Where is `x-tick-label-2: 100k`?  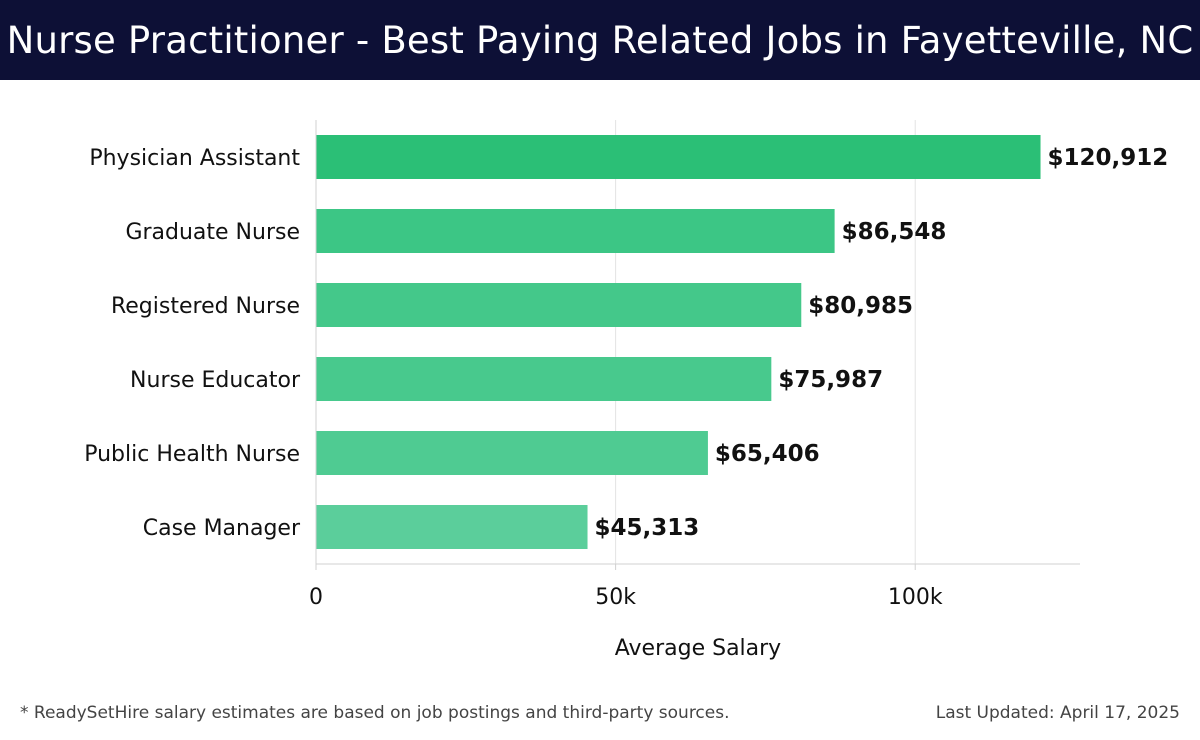
x-tick-label-2: 100k is located at coordinates (915, 597).